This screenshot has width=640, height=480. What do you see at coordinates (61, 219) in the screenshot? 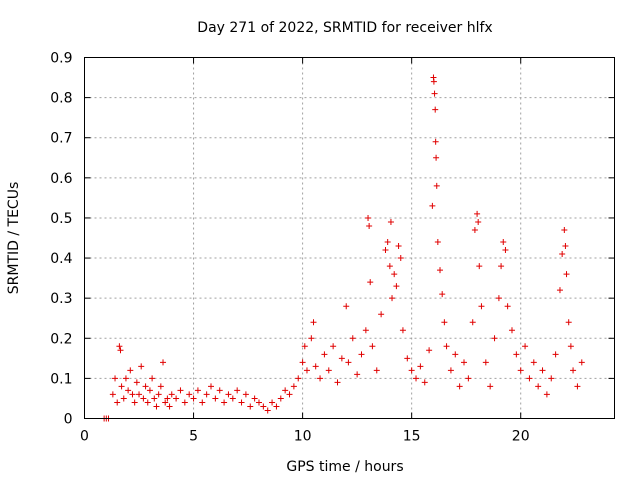
I see `y-tick-label: 0.5` at bounding box center [61, 219].